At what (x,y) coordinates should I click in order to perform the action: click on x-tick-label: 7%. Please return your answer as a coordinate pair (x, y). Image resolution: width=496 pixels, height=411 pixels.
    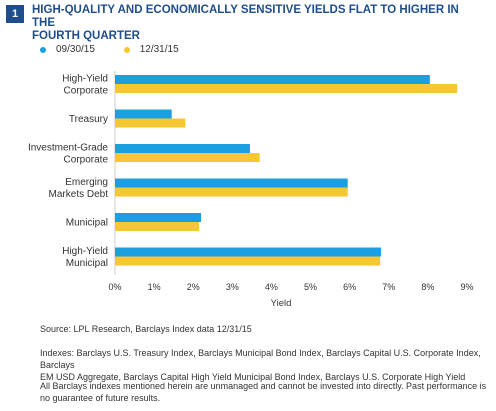
    Looking at the image, I should click on (388, 287).